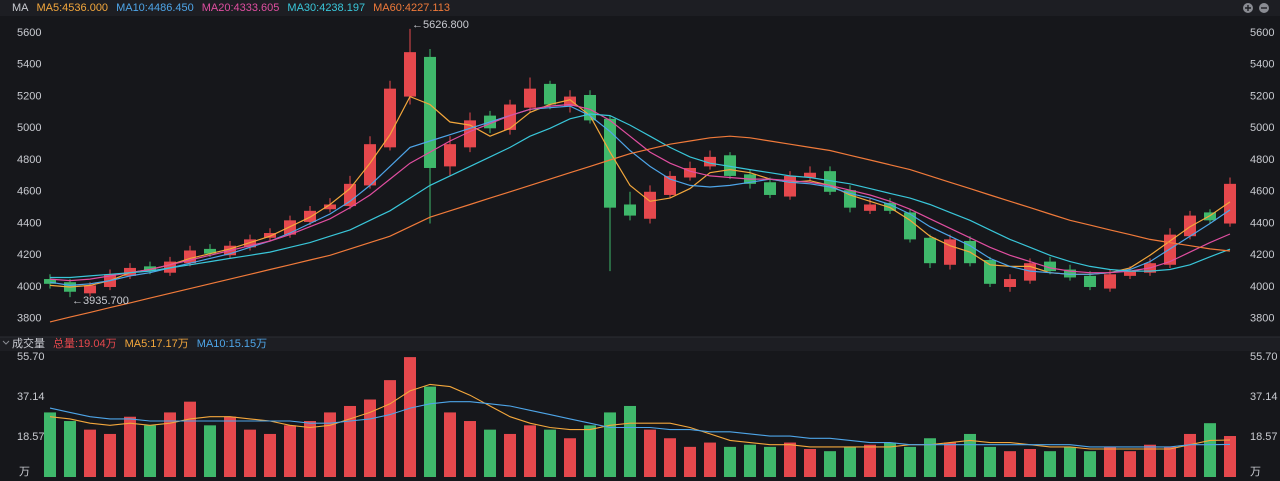 This screenshot has height=481, width=1280. Describe the element at coordinates (20, 8) in the screenshot. I see `pane-title: MA` at that location.